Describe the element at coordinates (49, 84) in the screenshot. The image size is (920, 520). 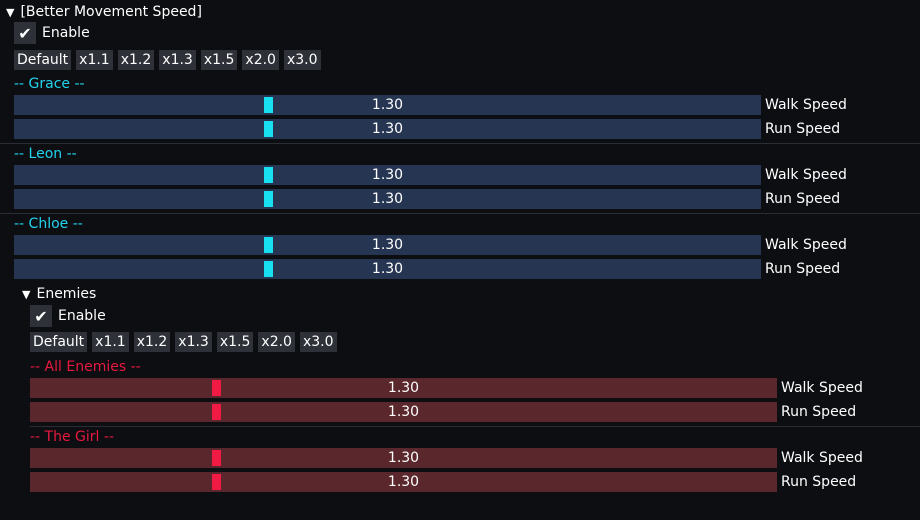
I see `character-label-grace: -- Grace --` at that location.